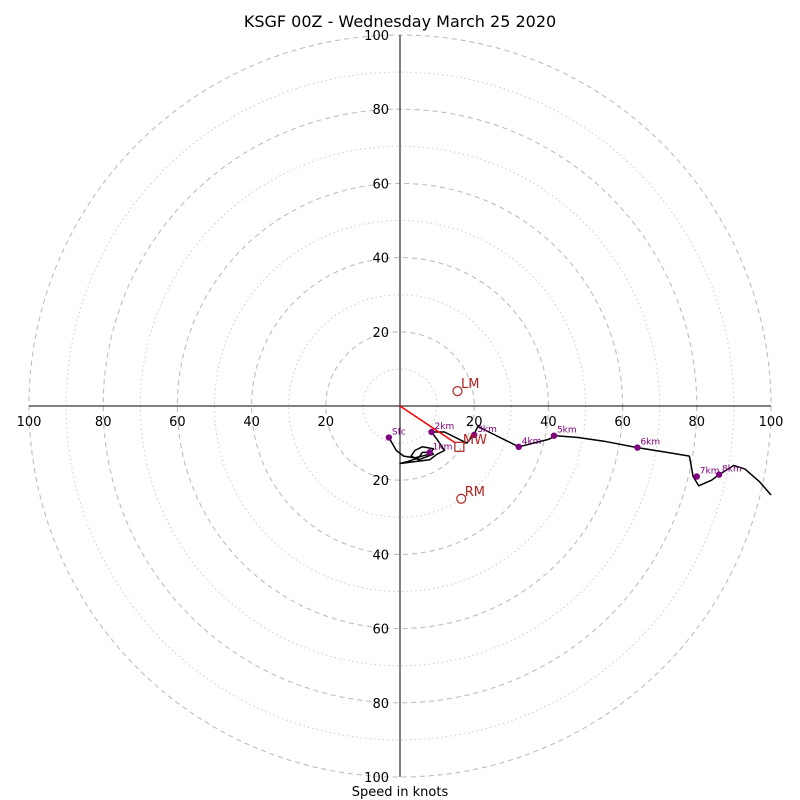 The image size is (800, 800). What do you see at coordinates (719, 474) in the screenshot?
I see `height-marker-8km` at bounding box center [719, 474].